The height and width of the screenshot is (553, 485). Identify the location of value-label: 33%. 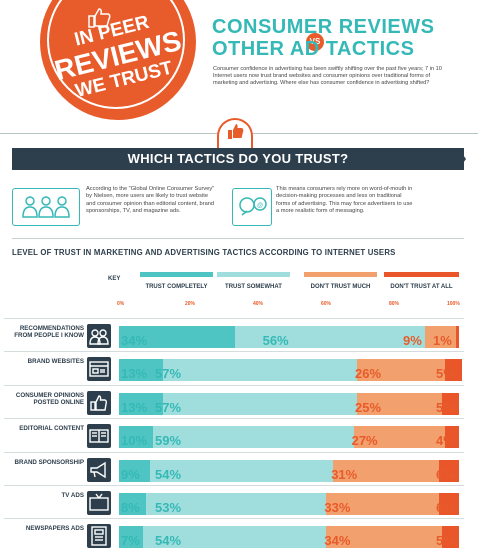
(337, 507).